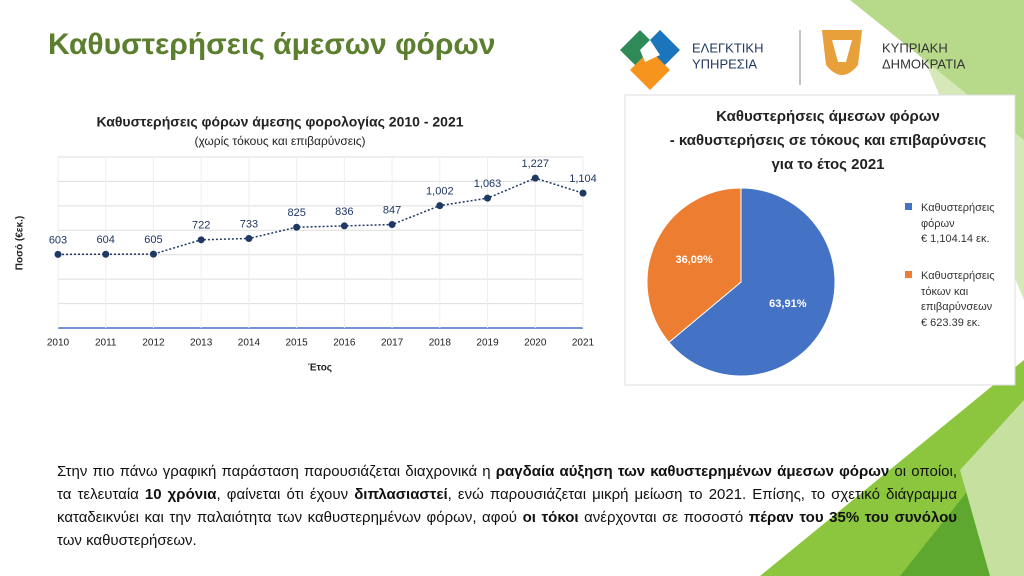  What do you see at coordinates (695, 260) in the screenshot?
I see `data-label: 36,09%` at bounding box center [695, 260].